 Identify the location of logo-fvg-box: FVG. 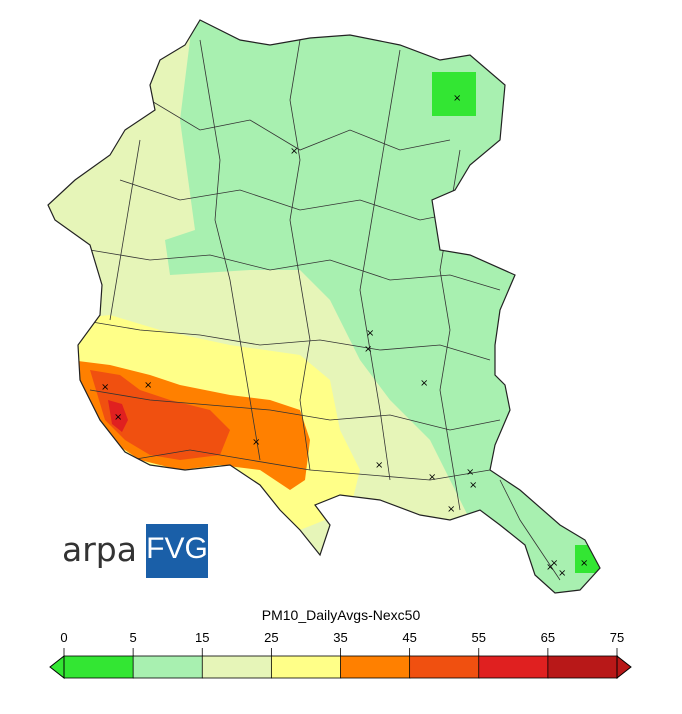
(177, 551).